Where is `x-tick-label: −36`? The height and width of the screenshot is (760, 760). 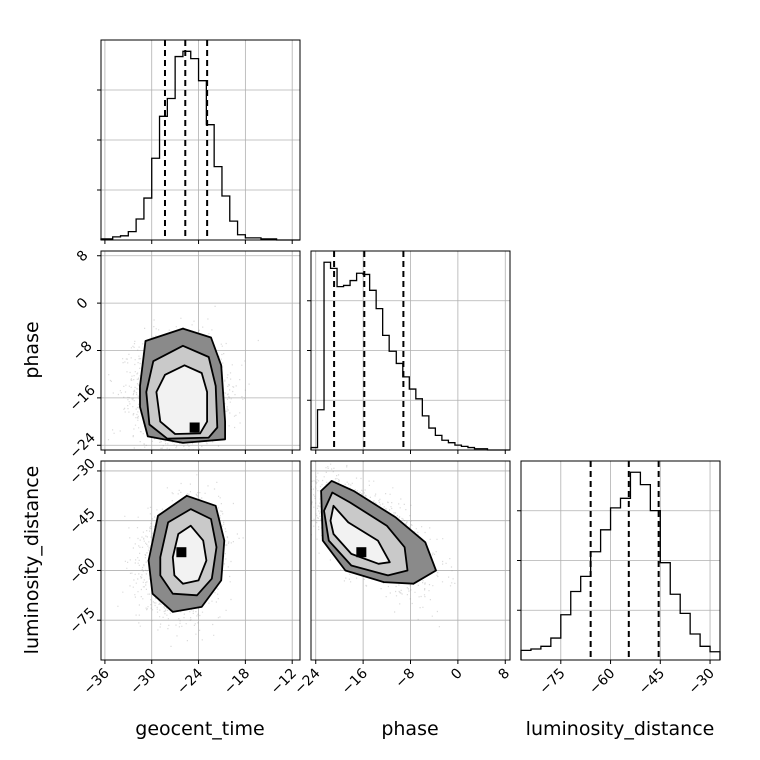
x-tick-label: −36 is located at coordinates (97, 681).